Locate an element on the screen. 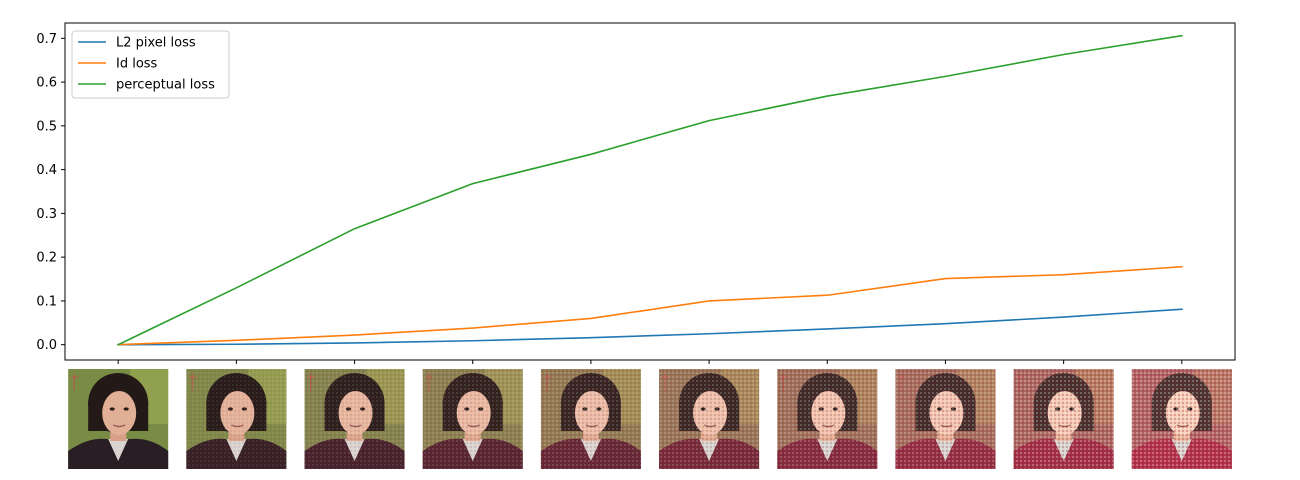  y-tick-label: 0.4 is located at coordinates (46, 170).